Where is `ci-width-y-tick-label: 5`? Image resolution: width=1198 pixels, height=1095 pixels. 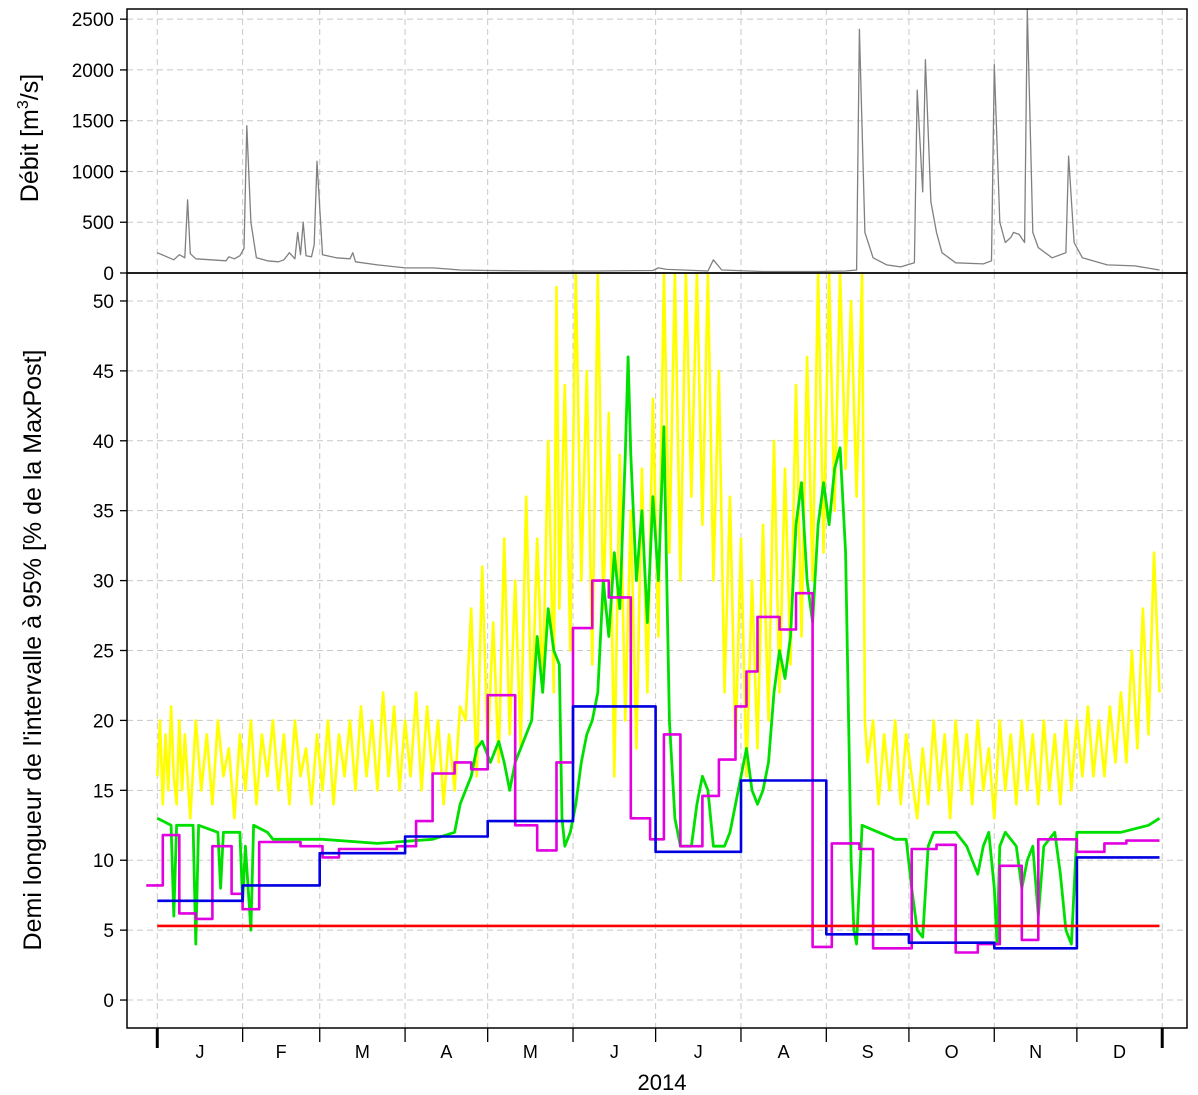
ci-width-y-tick-label: 5 is located at coordinates (108, 931).